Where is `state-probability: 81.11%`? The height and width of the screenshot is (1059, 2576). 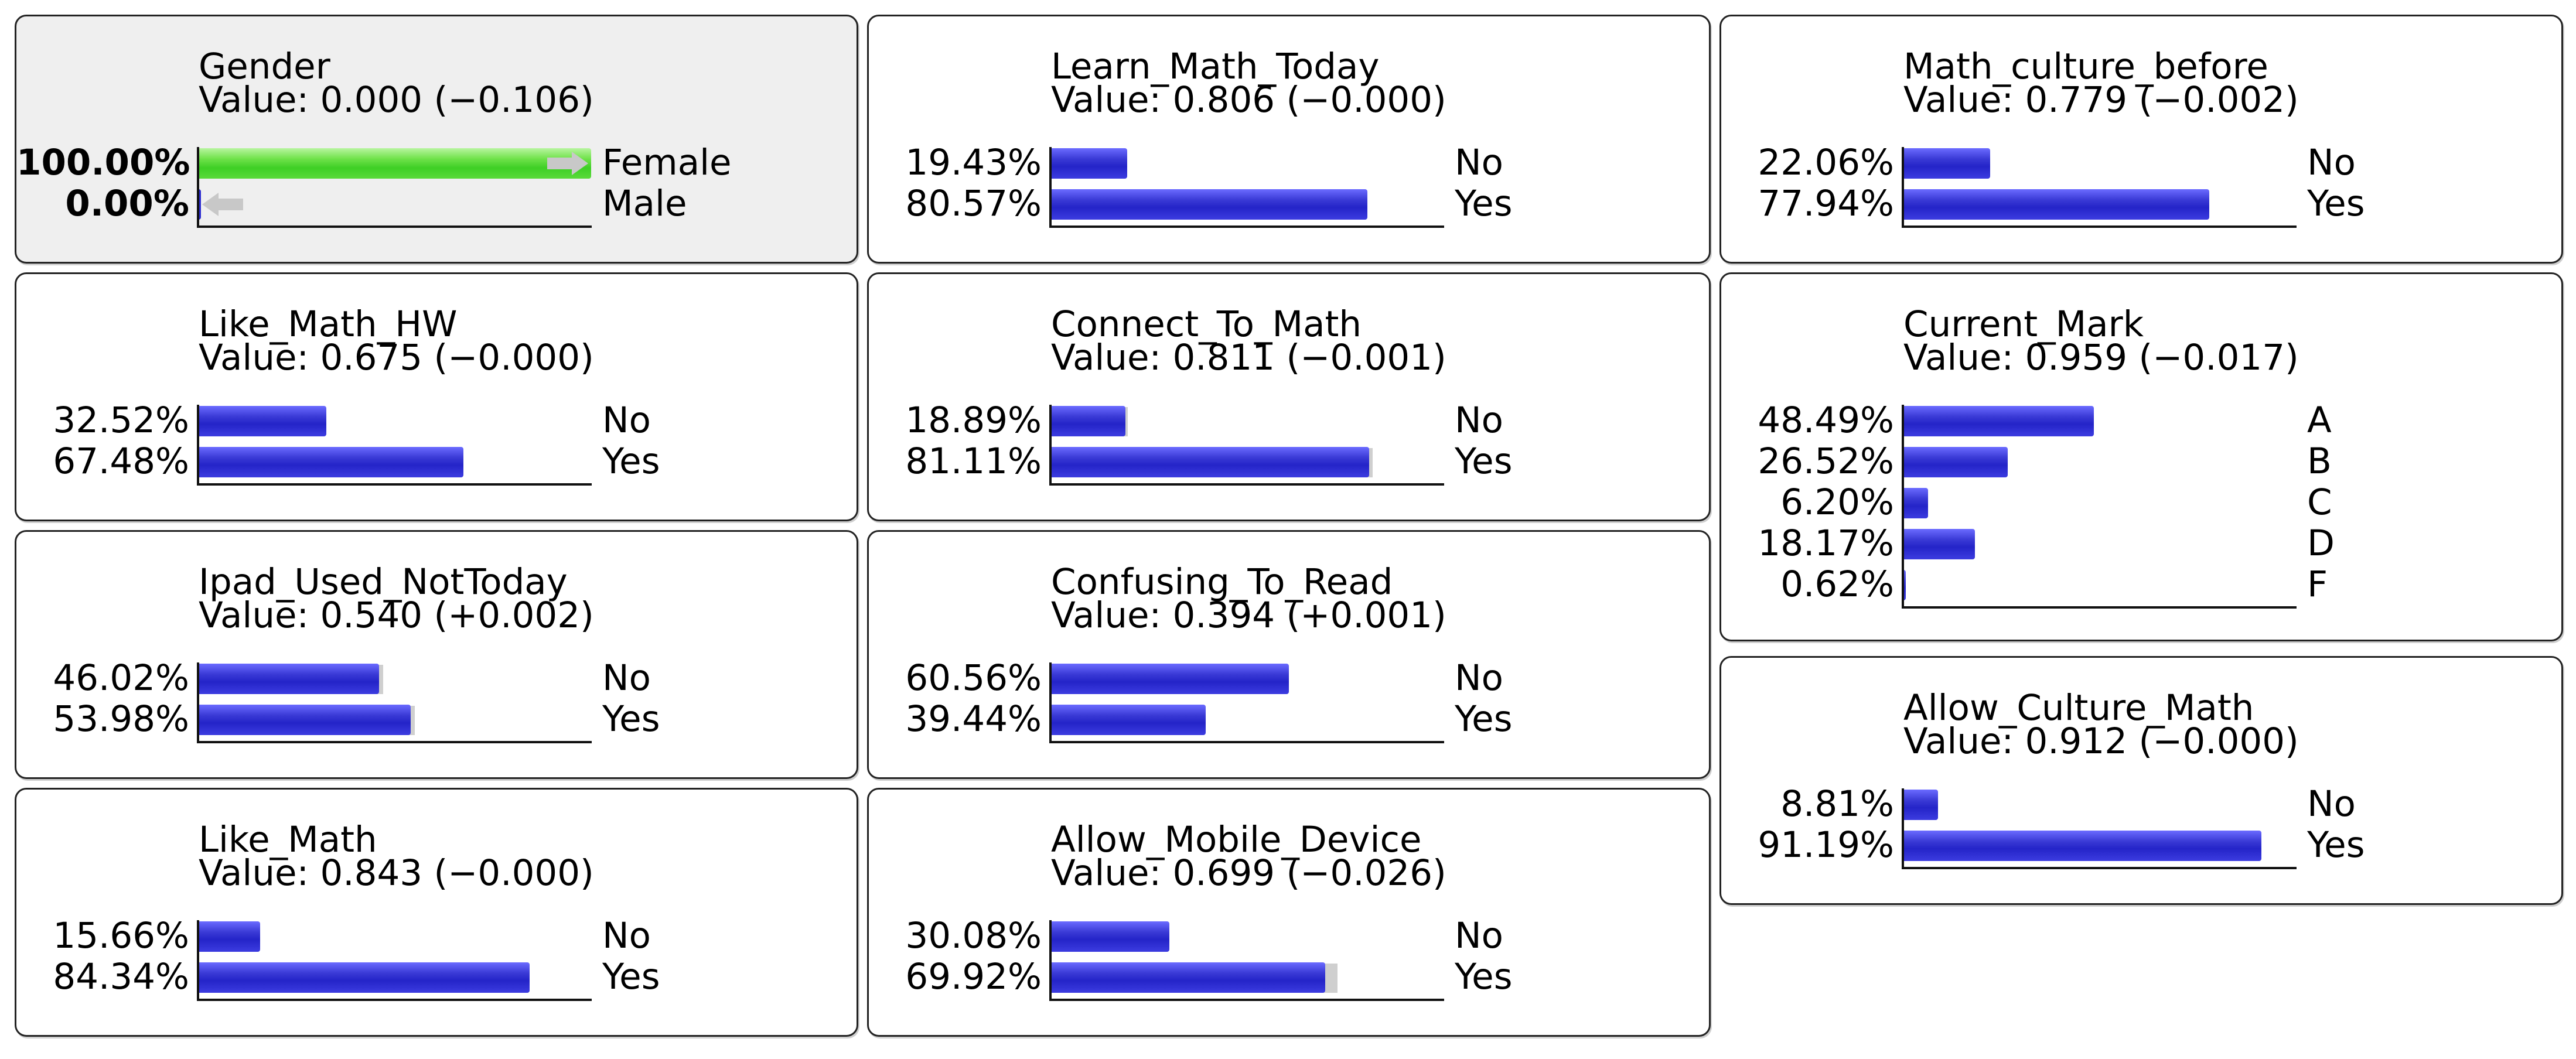 state-probability: 81.11% is located at coordinates (973, 461).